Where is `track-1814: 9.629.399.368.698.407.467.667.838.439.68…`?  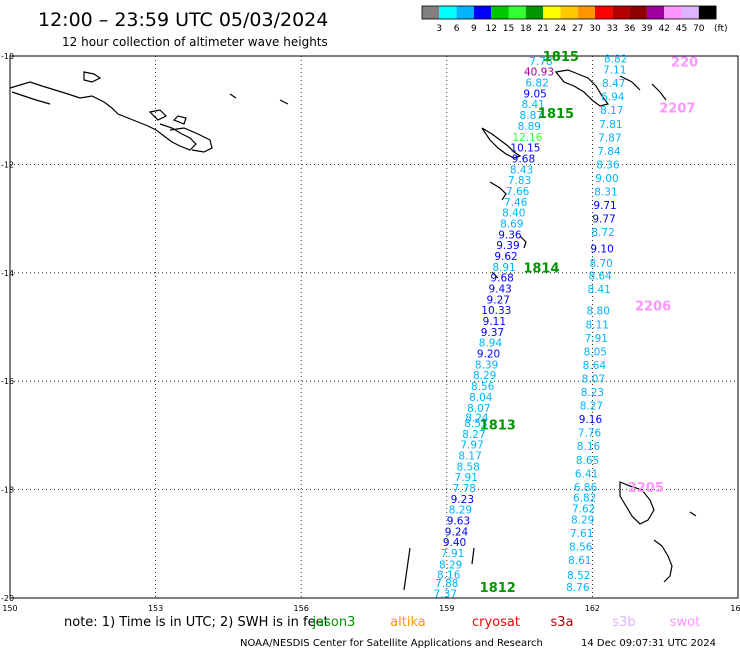
track-1814: 9.629.399.368.698.407.467.667.838.439.68… is located at coordinates (526, 166).